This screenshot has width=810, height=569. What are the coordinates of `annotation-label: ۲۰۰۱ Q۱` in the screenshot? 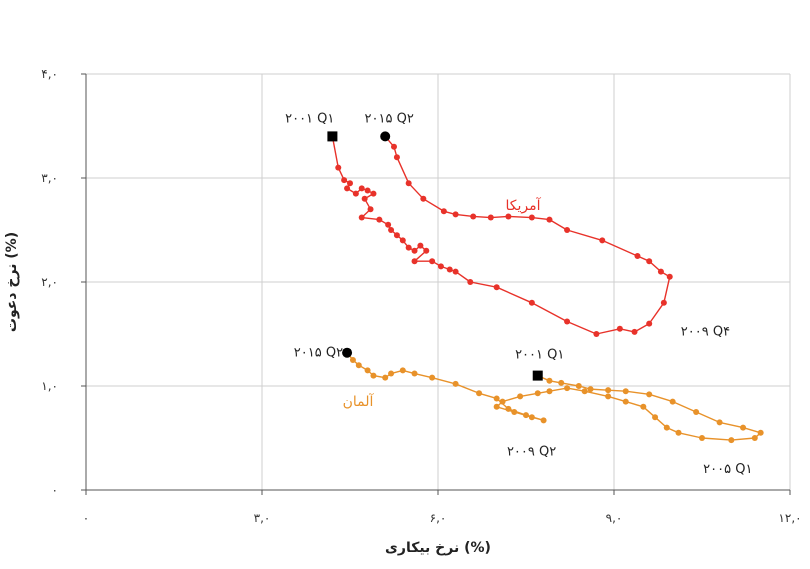 It's located at (309, 118).